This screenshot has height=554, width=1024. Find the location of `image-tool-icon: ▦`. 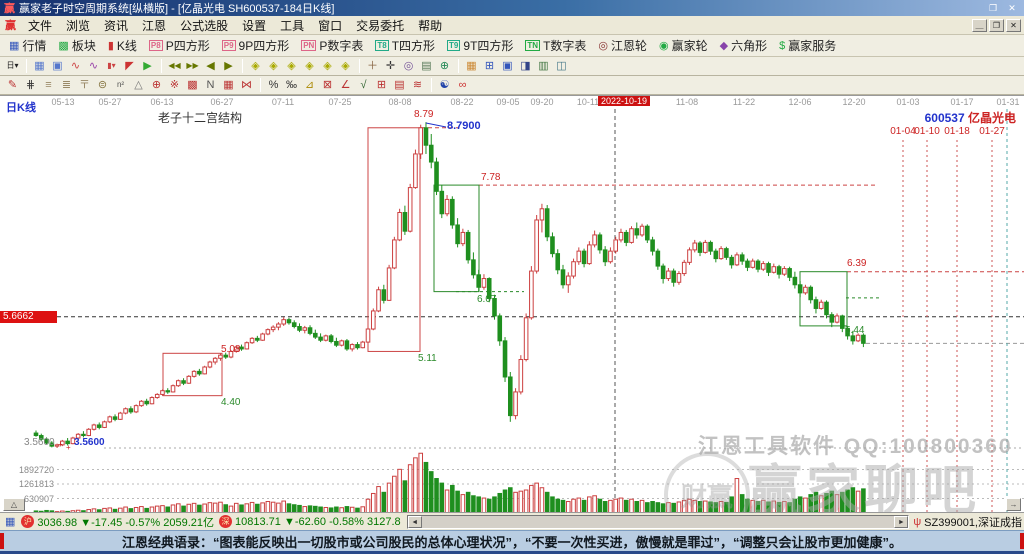

image-tool-icon: ▦ is located at coordinates (39, 66).